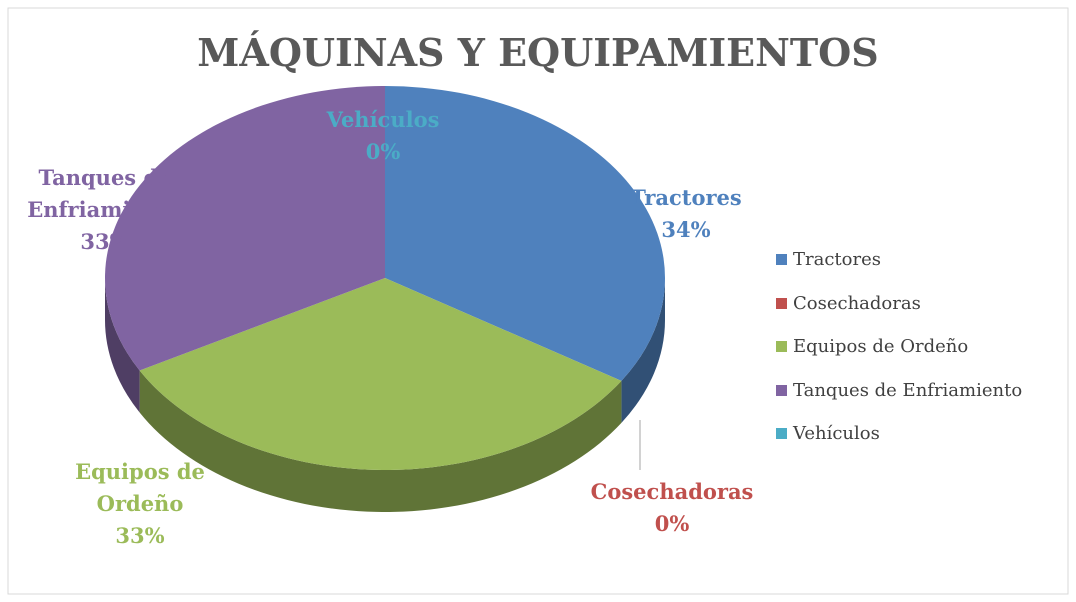 This screenshot has width=1076, height=602. What do you see at coordinates (383, 119) in the screenshot?
I see `data-label-category: Vehículos` at bounding box center [383, 119].